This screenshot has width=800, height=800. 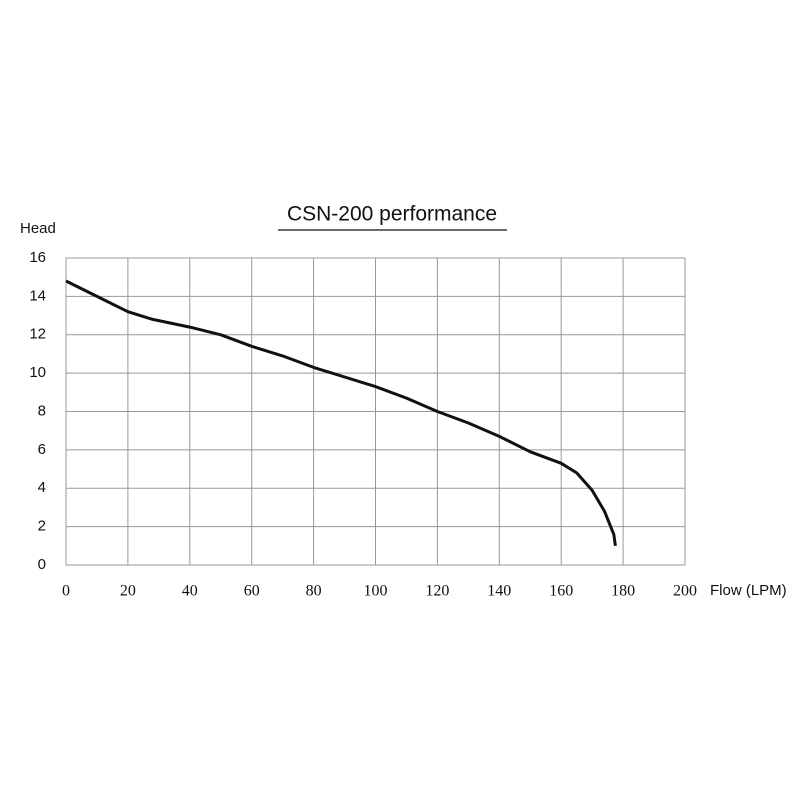 What do you see at coordinates (392, 214) in the screenshot?
I see `chart-title: CSN-200 performance` at bounding box center [392, 214].